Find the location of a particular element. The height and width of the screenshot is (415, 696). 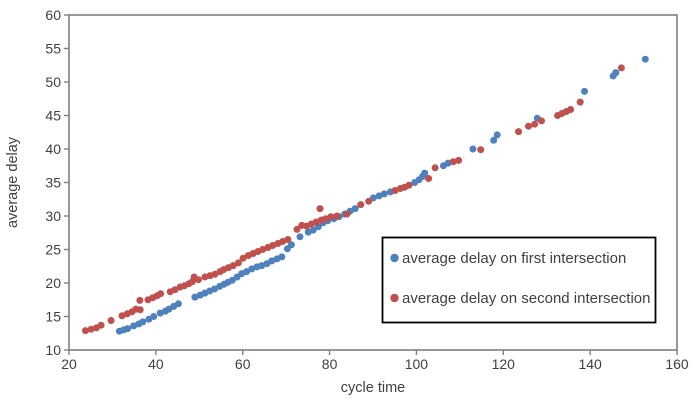

y-tick-label: 45 is located at coordinates (53, 116).